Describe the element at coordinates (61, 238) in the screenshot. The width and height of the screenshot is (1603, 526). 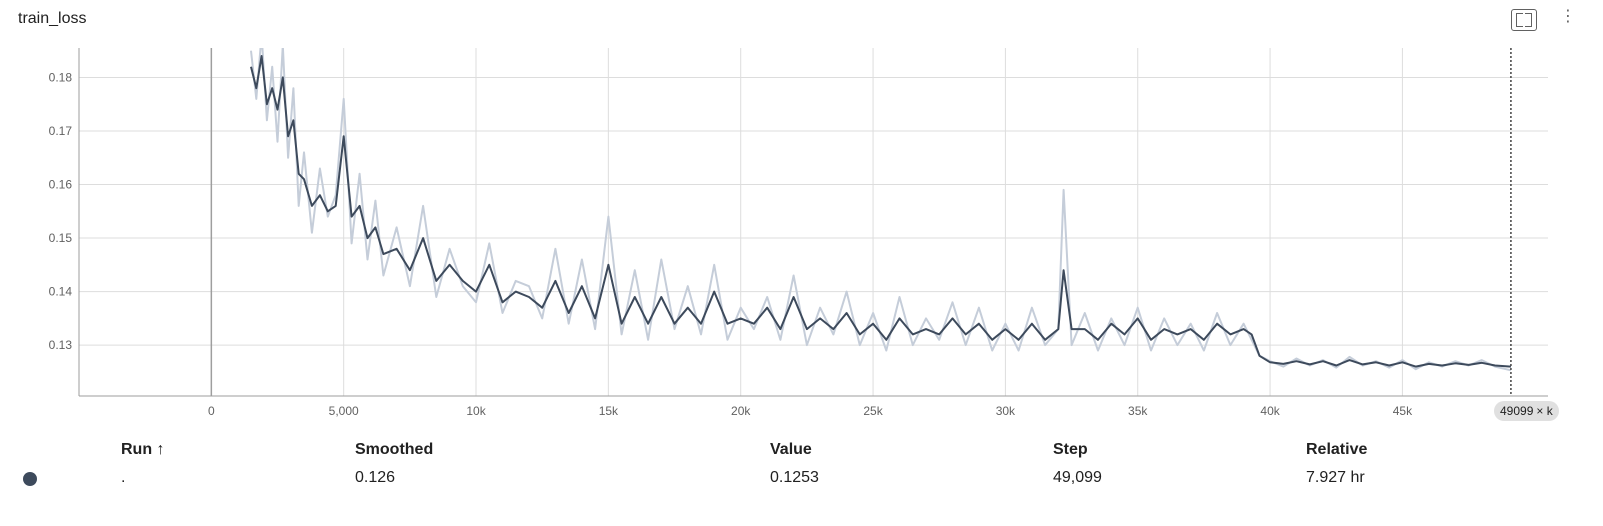
I see `y-tick-label: 0.15` at that location.